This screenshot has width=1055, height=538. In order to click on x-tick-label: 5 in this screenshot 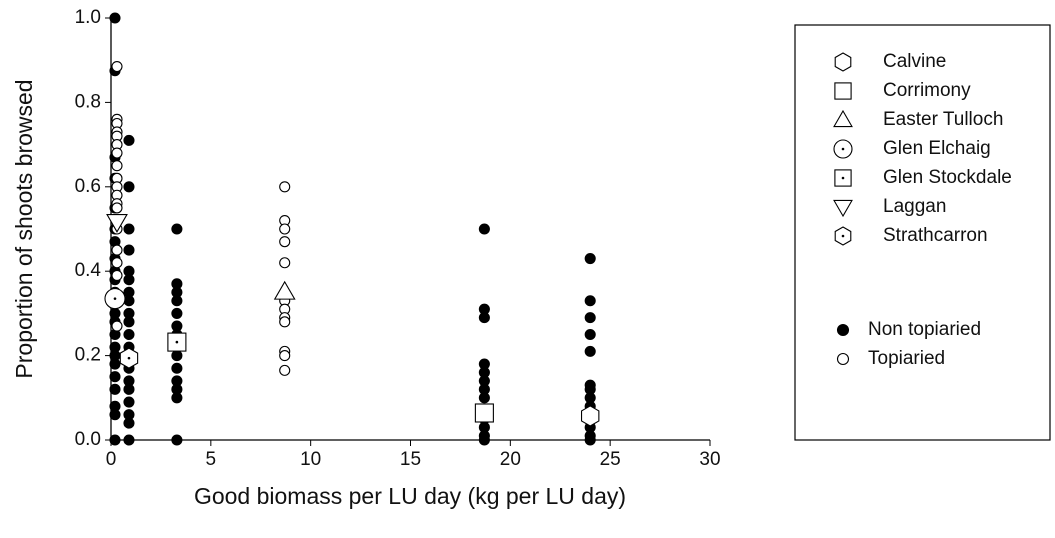, I will do `click(211, 459)`.